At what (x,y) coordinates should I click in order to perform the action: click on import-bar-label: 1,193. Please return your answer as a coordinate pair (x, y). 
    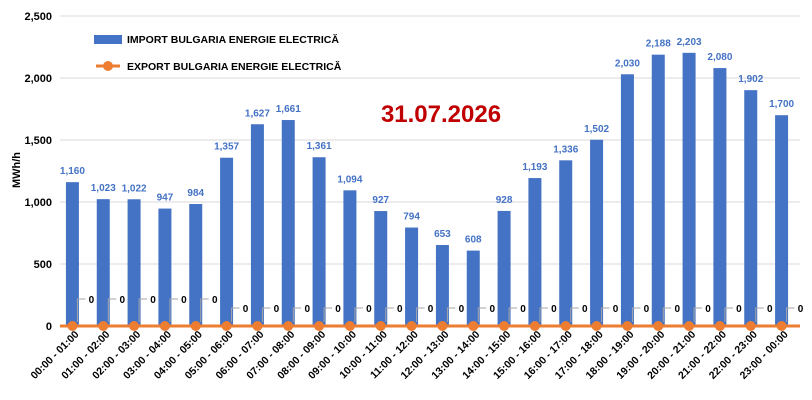
    Looking at the image, I should click on (534, 167).